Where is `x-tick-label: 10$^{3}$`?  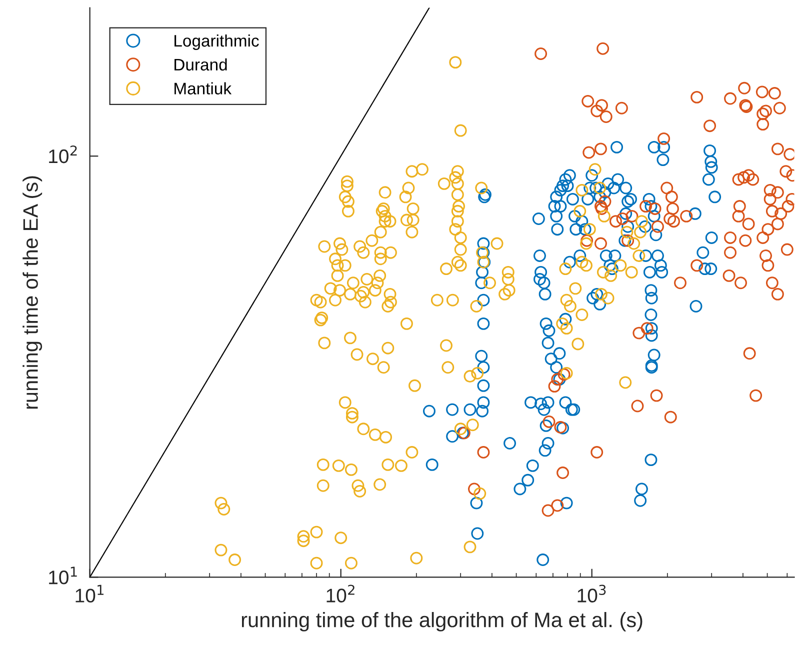 x-tick-label: 10$^{3}$ is located at coordinates (592, 593).